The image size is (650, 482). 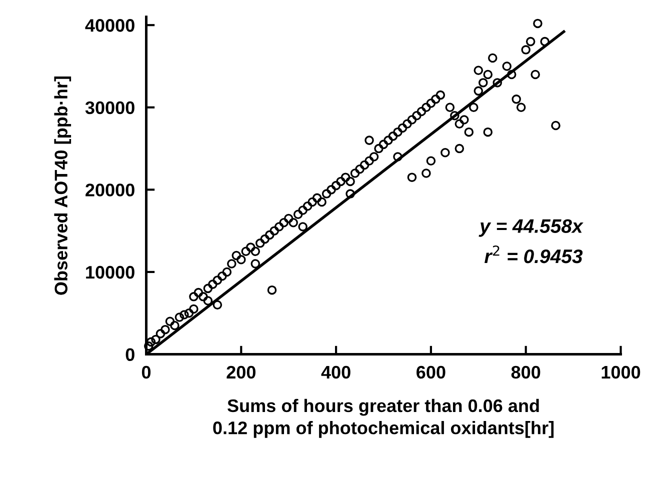 What do you see at coordinates (110, 190) in the screenshot?
I see `y-tick-label: 20000` at bounding box center [110, 190].